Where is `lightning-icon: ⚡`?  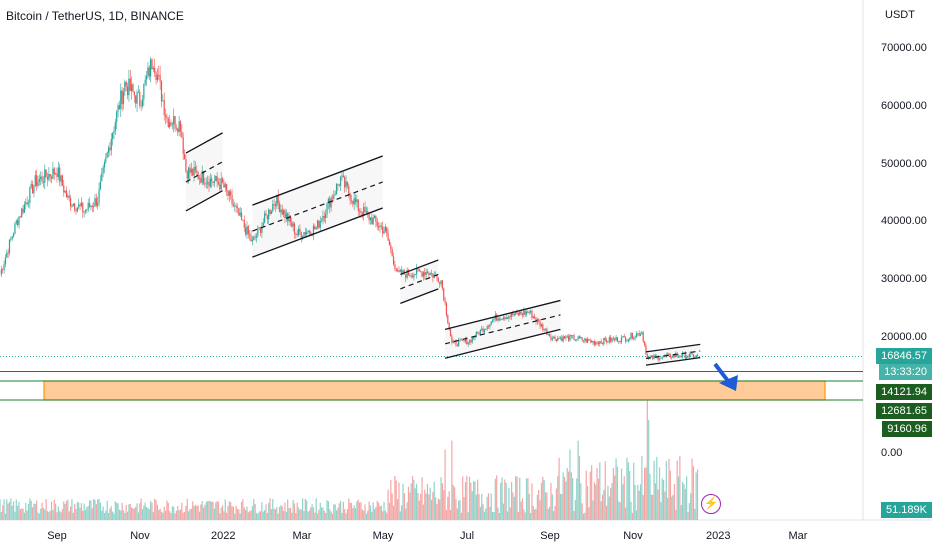
lightning-icon: ⚡ is located at coordinates (711, 504).